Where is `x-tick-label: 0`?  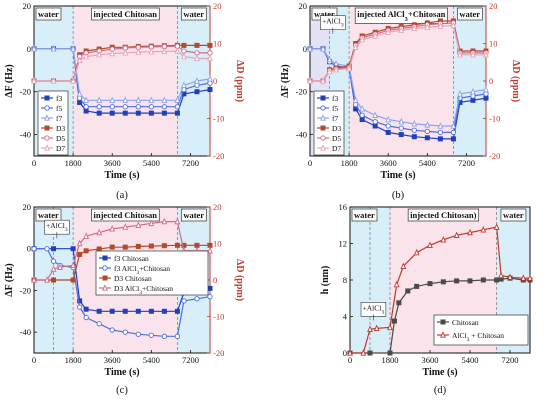
x-tick-label: 0 is located at coordinates (350, 360).